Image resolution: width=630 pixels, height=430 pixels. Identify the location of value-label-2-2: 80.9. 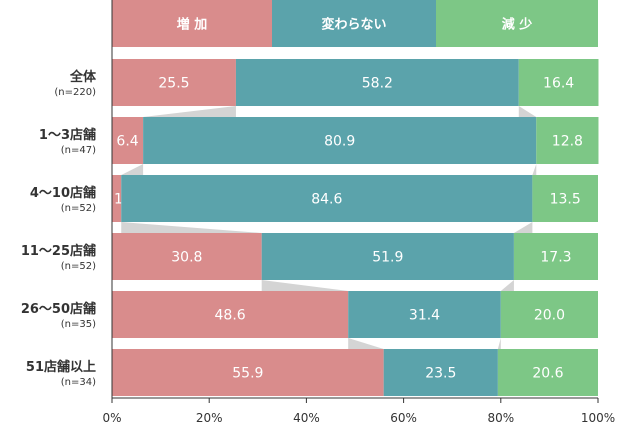
(339, 142).